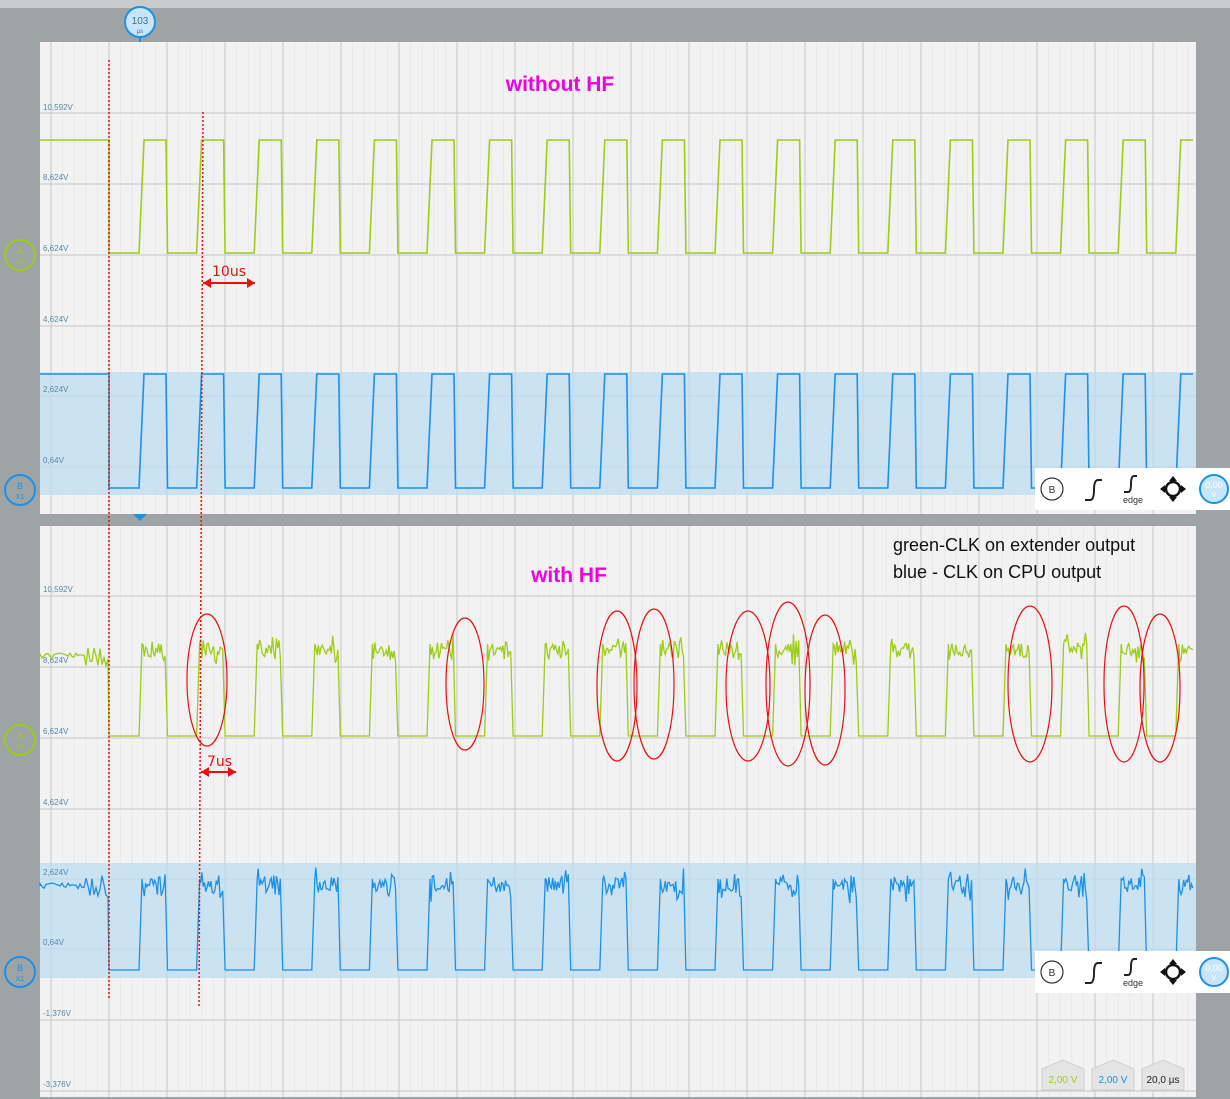 This screenshot has height=1099, width=1230. What do you see at coordinates (1162, 1080) in the screenshot?
I see `scale-label: 20,0 µs` at bounding box center [1162, 1080].